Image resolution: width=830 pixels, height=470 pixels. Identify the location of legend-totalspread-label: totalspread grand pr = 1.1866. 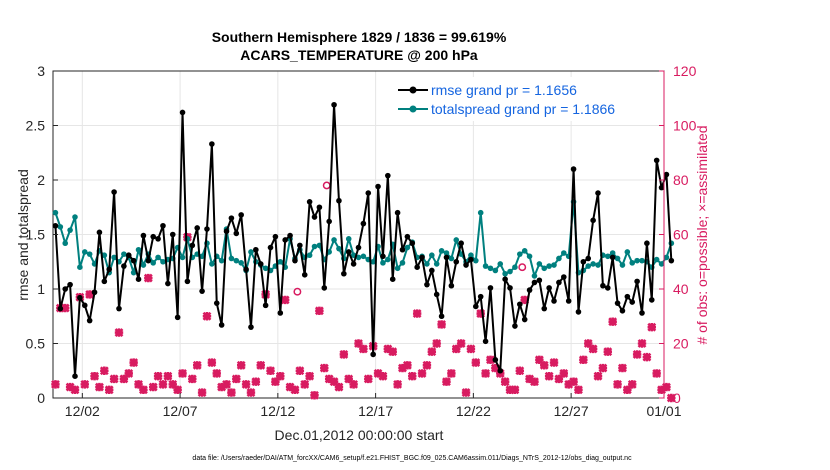
(523, 109).